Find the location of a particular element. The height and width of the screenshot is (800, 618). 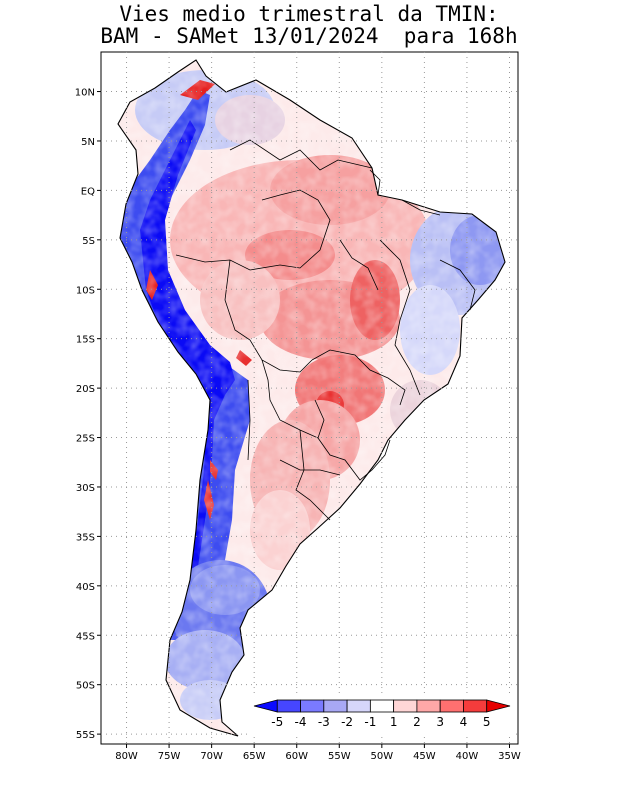

chart-title-line2: BAM - SAMet 13/01/2024 para 168h is located at coordinates (309, 36).